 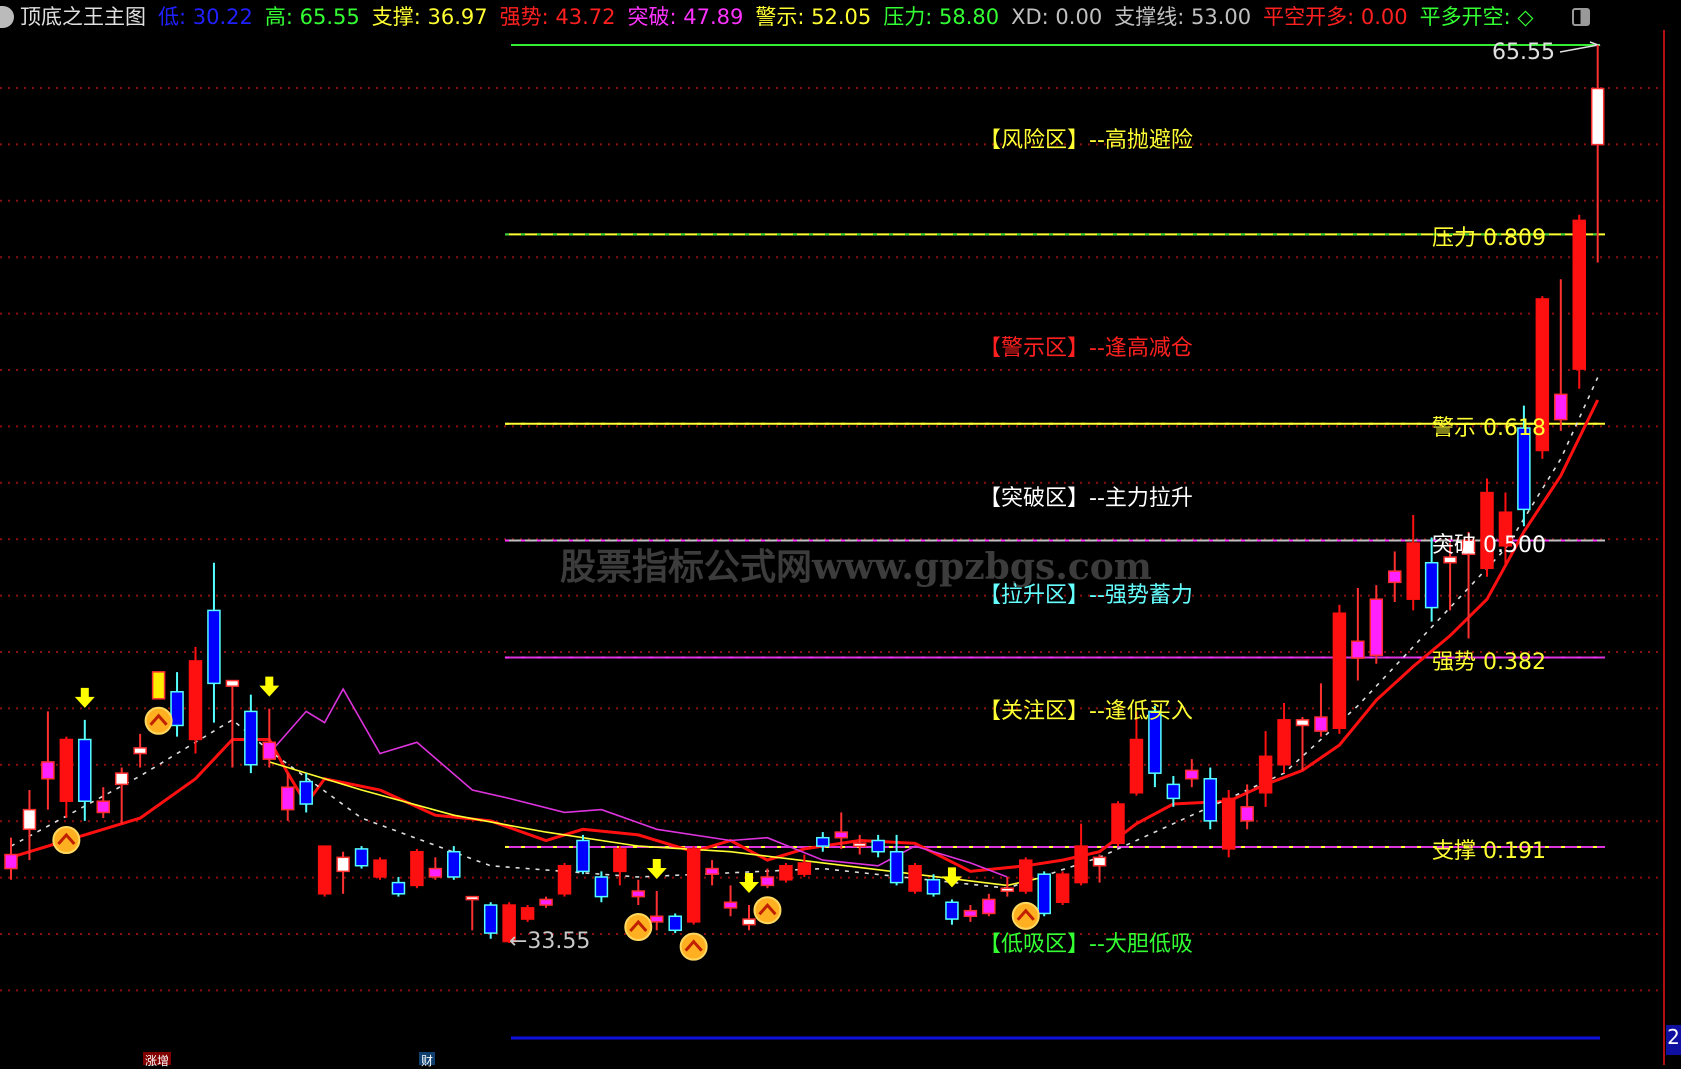 What do you see at coordinates (550, 941) in the screenshot?
I see `low-price-label: ←33.55` at bounding box center [550, 941].